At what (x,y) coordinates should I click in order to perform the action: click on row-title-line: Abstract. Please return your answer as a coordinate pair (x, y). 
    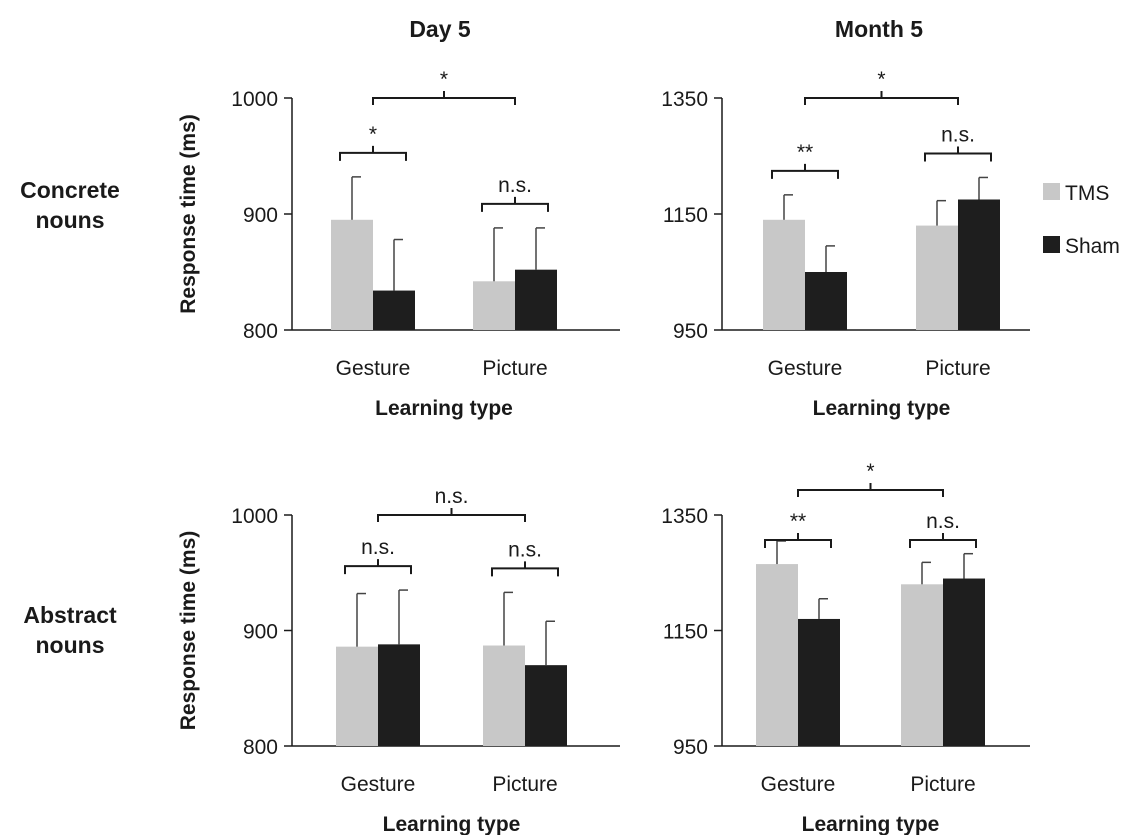
    Looking at the image, I should click on (70, 615).